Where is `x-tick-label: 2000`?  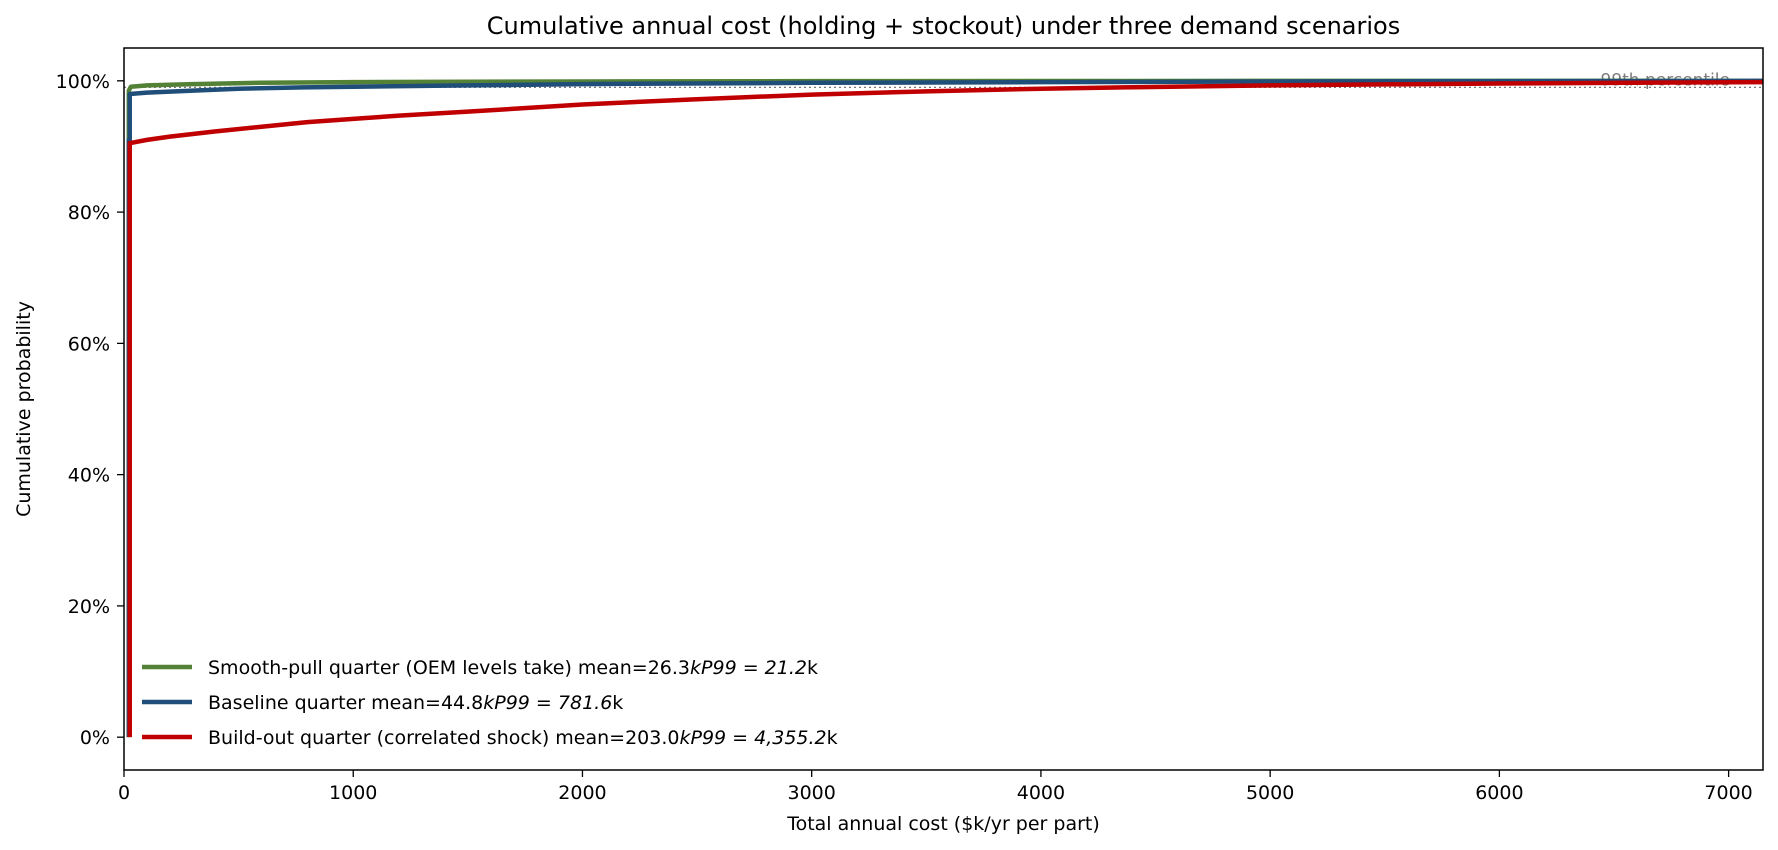 x-tick-label: 2000 is located at coordinates (582, 793).